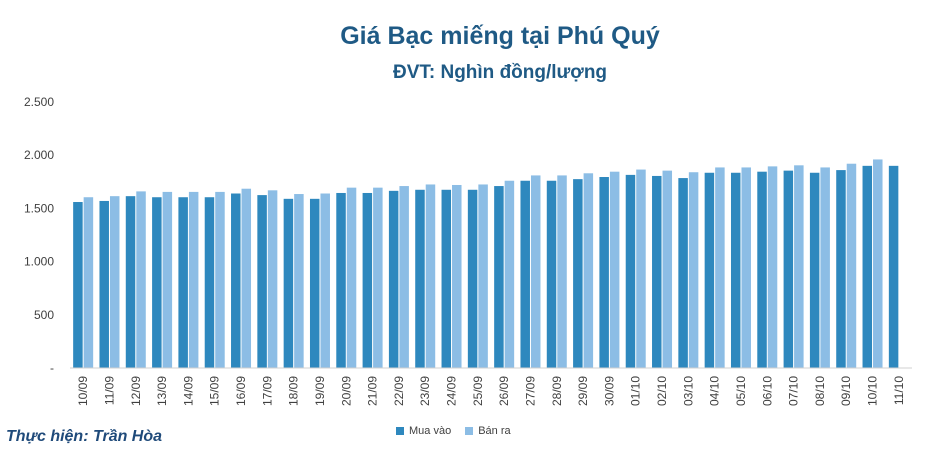 The width and height of the screenshot is (927, 453). Describe the element at coordinates (494, 431) in the screenshot. I see `legend-label-ban-ra: Bán ra` at that location.